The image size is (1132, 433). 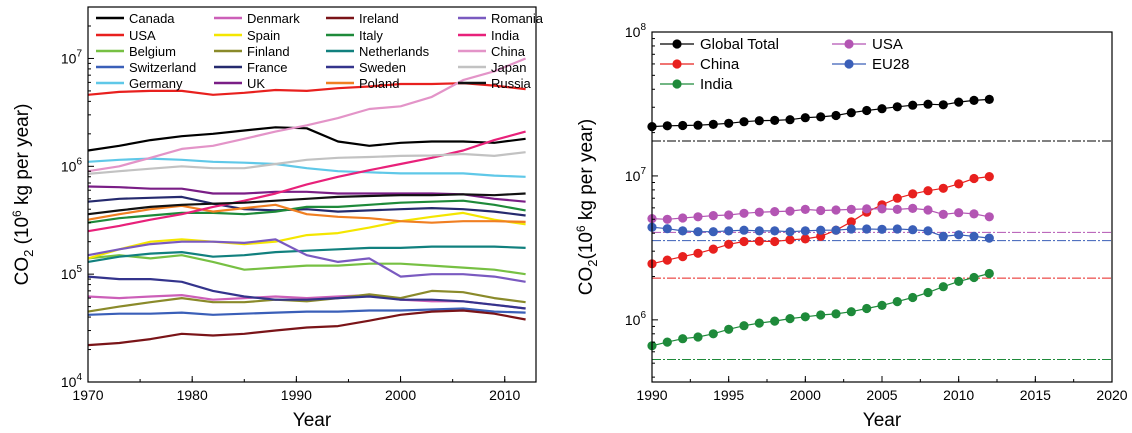 I want to click on series-line-india, so click(x=306, y=181).